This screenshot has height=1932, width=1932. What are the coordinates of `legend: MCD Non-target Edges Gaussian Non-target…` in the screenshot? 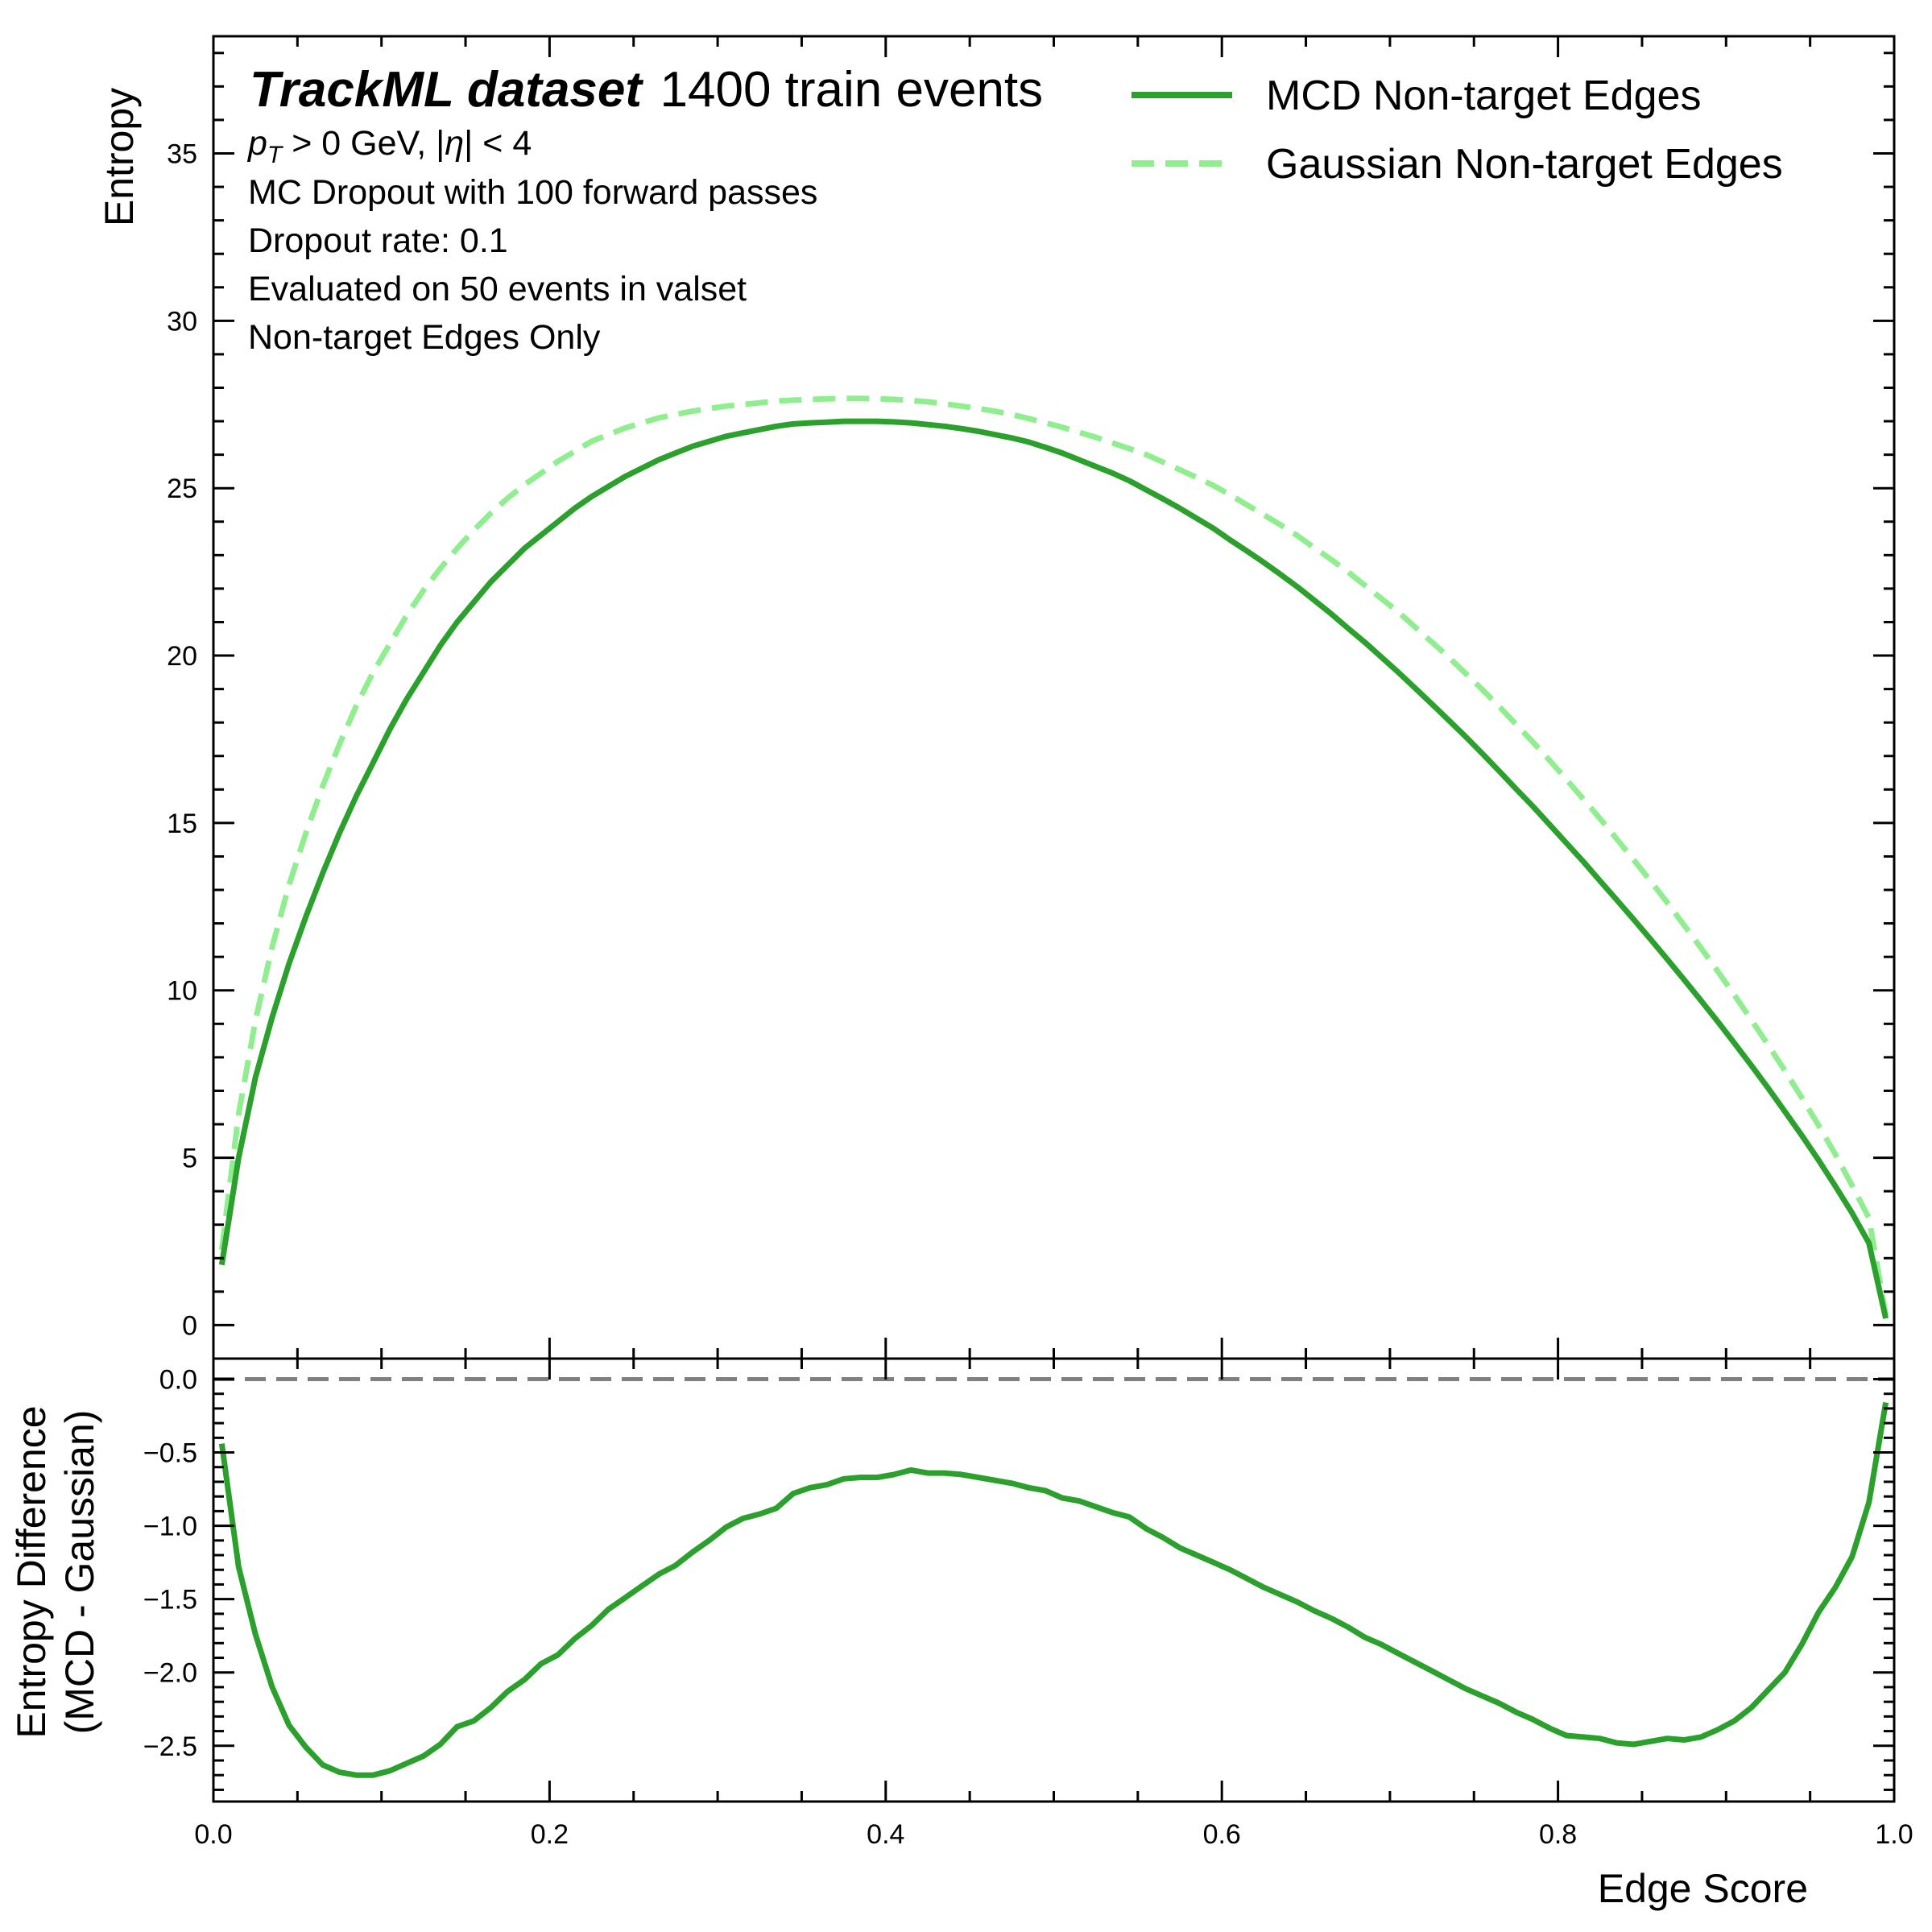 It's located at (1457, 130).